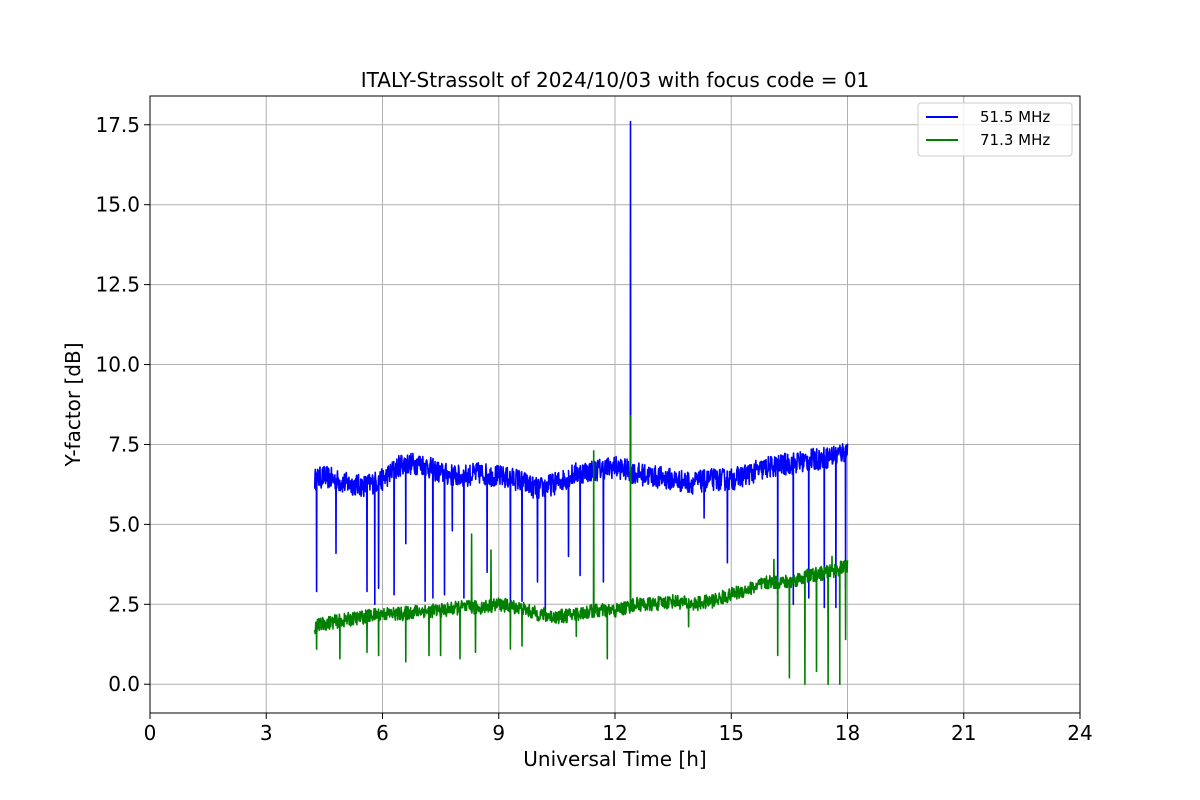 This screenshot has width=1200, height=800. Describe the element at coordinates (963, 733) in the screenshot. I see `x-tick-label: 21` at that location.